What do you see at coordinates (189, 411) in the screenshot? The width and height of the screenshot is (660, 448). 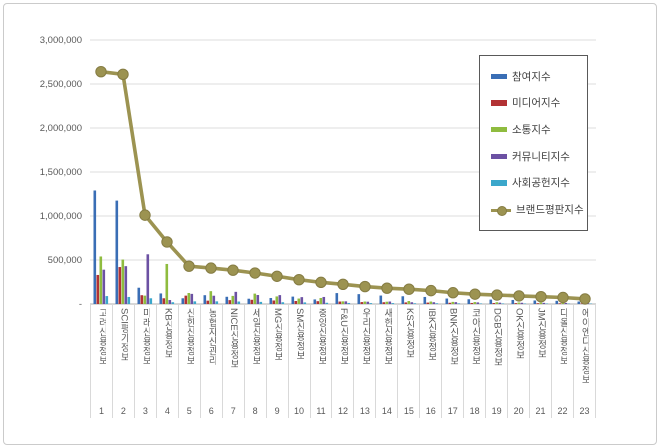 I see `rank-label: 5` at bounding box center [189, 411].